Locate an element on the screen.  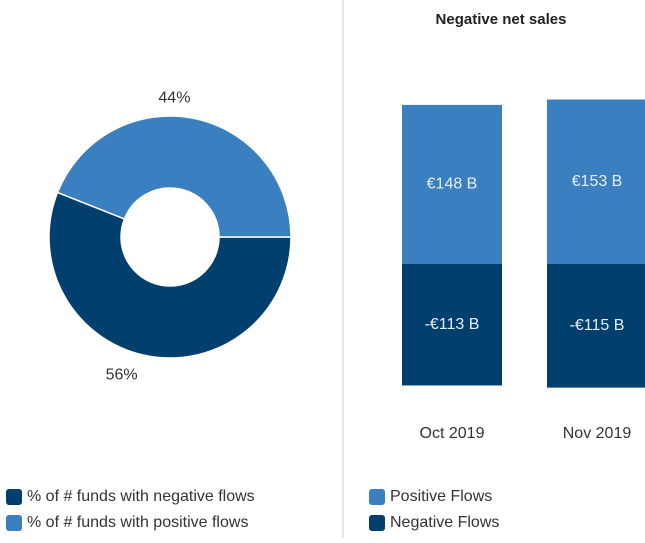
legend-label: % of # funds with negative flows is located at coordinates (141, 496).